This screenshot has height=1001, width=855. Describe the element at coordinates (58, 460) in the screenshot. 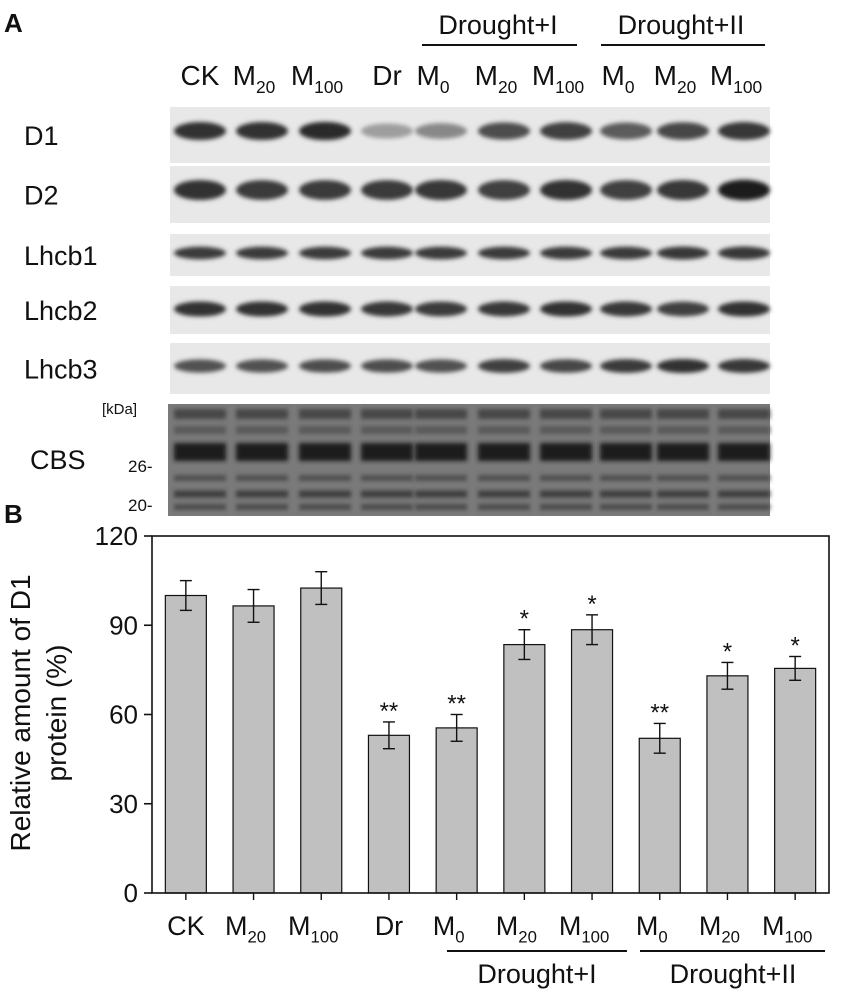

I see `cbs-label: CBS` at that location.